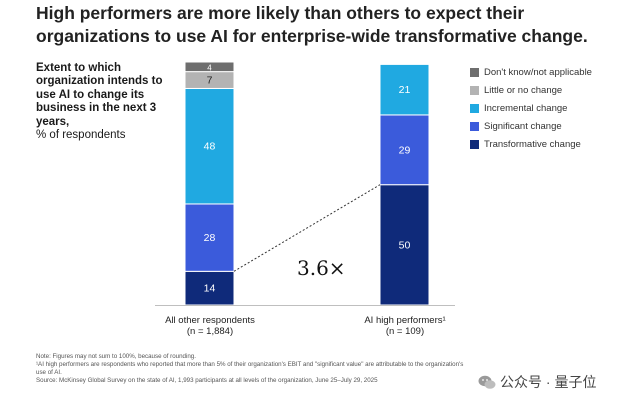  What do you see at coordinates (210, 320) in the screenshot?
I see `x-label-all-other-name: All other respondents` at bounding box center [210, 320].